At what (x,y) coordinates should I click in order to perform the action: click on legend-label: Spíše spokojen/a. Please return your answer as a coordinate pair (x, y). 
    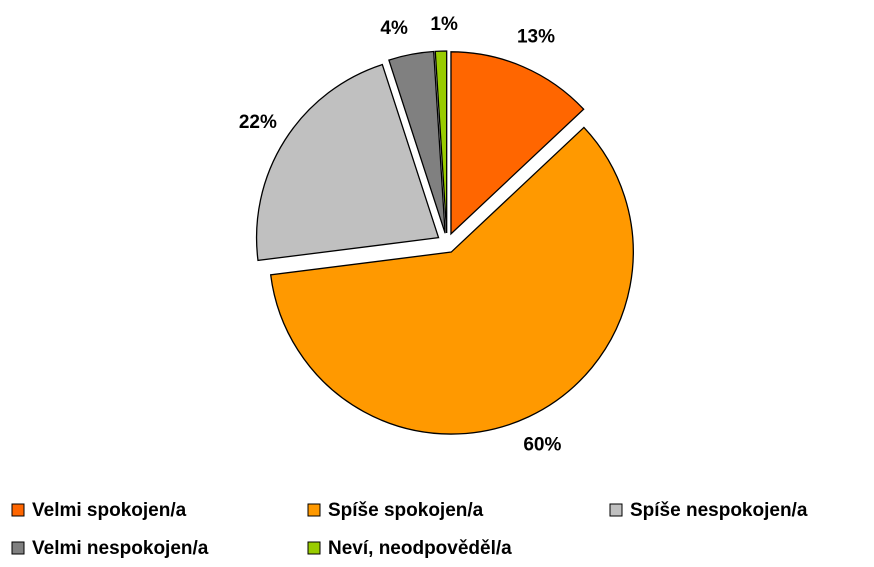
    Looking at the image, I should click on (406, 510).